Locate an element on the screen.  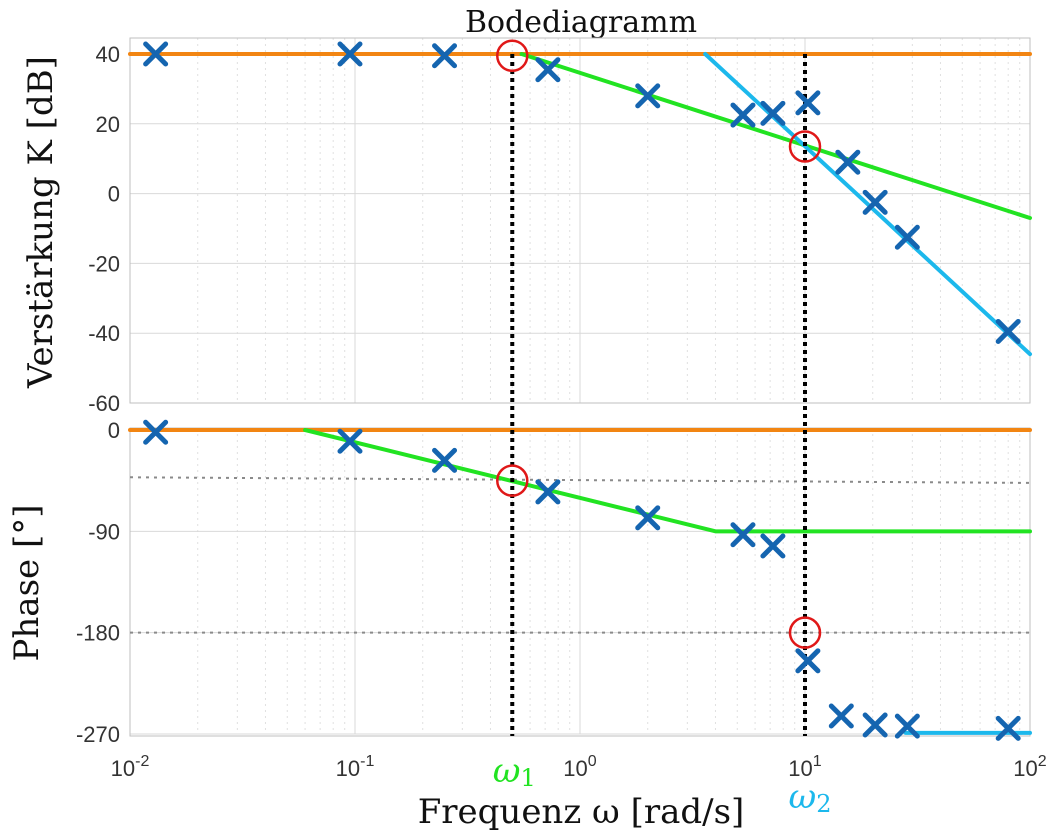
omega-1-label: ω1 is located at coordinates (514, 771).